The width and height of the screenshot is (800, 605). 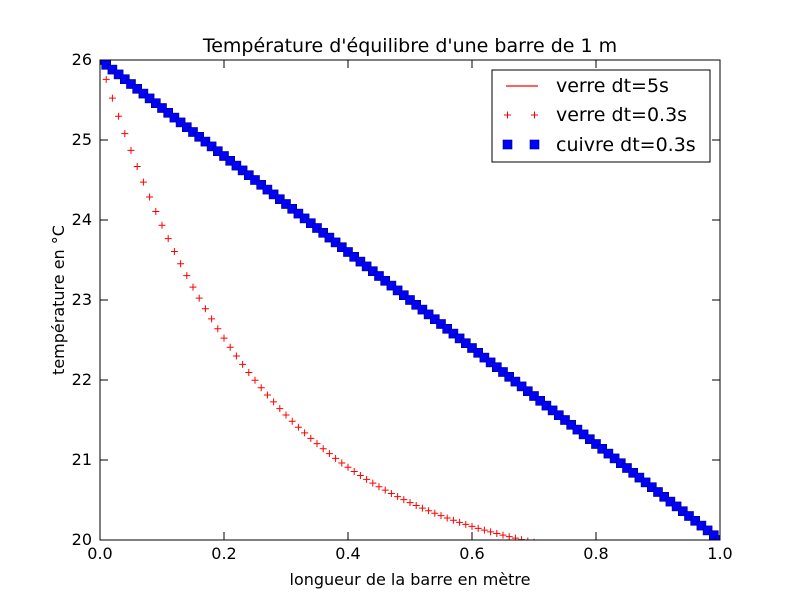 I want to click on y-tick-label: 22, so click(x=82, y=379).